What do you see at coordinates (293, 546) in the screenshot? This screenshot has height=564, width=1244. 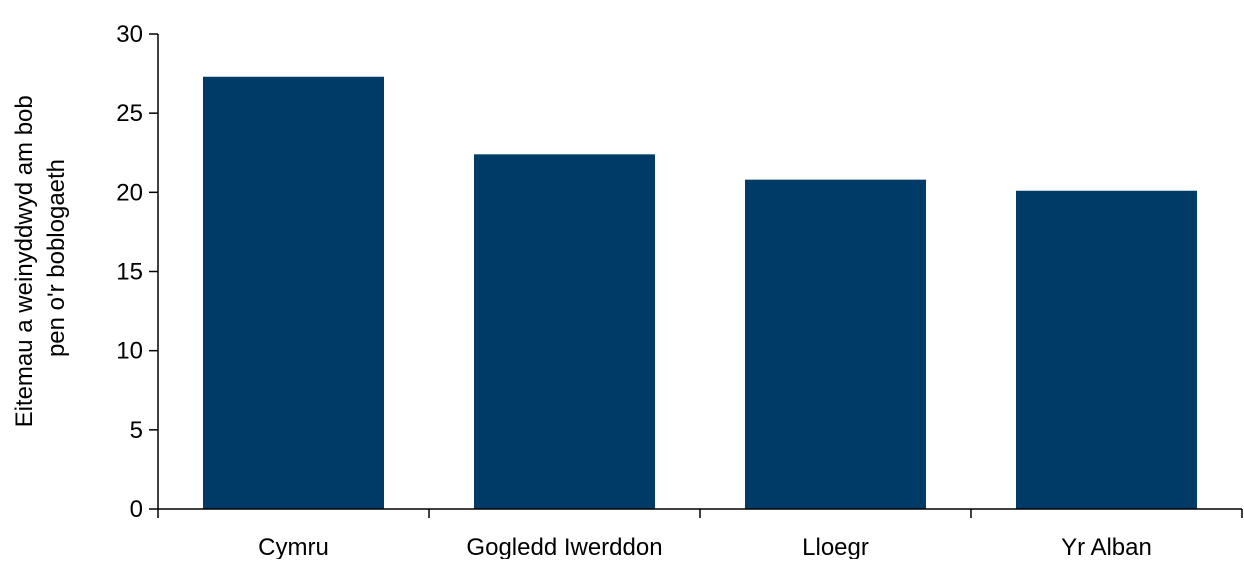 I see `x-tick-label: Cymru` at bounding box center [293, 546].